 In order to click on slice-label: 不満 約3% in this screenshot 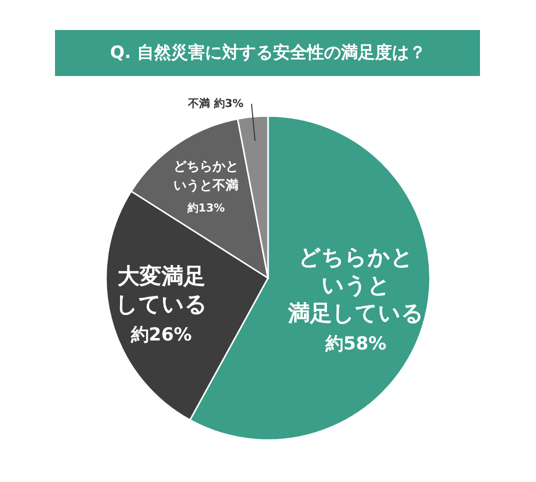, I will do `click(215, 103)`.